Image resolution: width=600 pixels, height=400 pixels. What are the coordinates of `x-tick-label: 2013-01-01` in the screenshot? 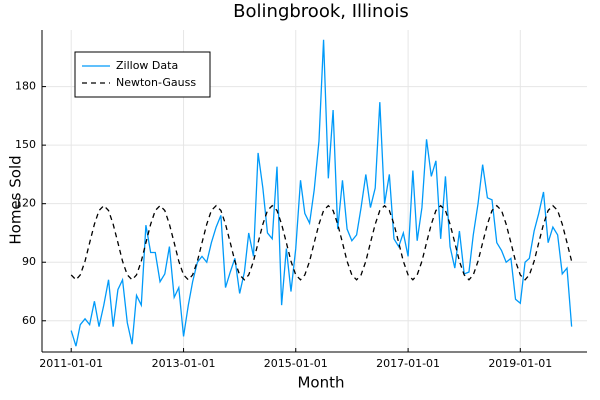 It's located at (184, 363).